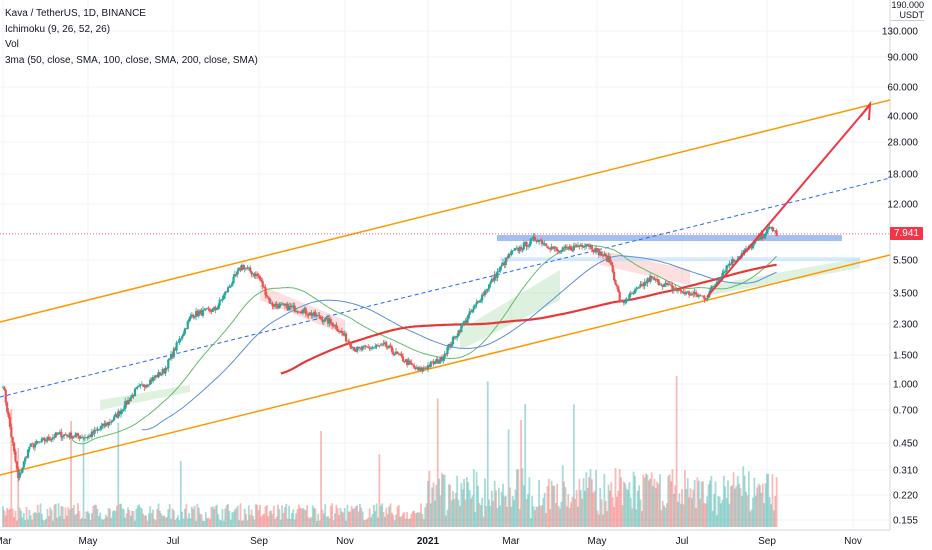 This screenshot has height=550, width=932. I want to click on legend-vol: Vol, so click(12, 44).